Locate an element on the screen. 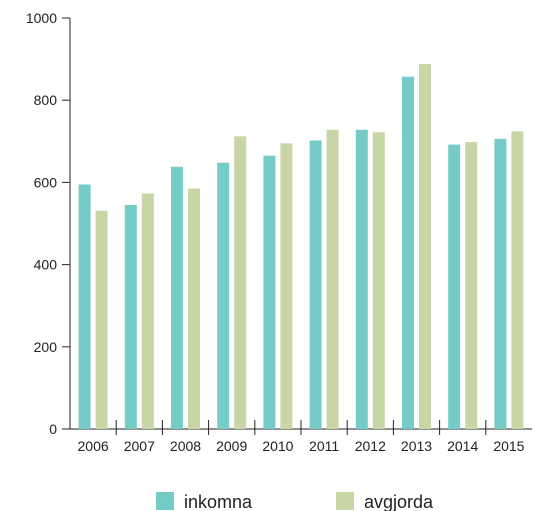  x-tick-label: 2011 is located at coordinates (324, 446).